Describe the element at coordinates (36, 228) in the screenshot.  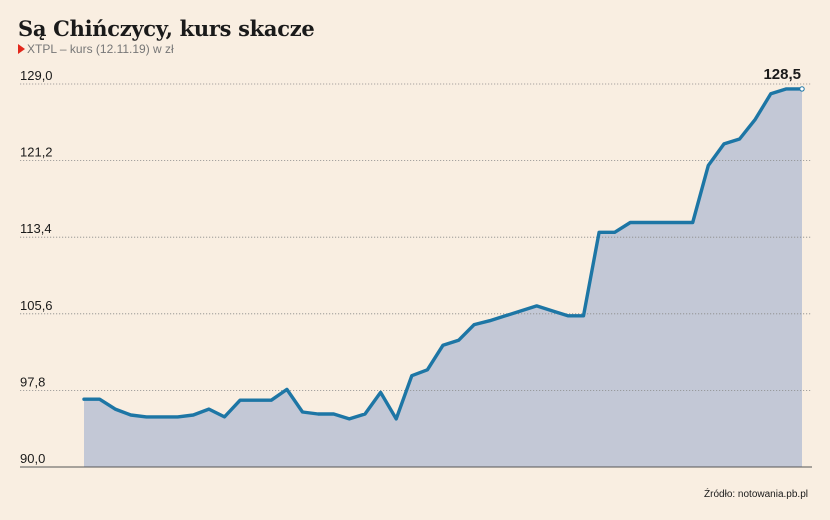
I see `y-tick-label: 113,4` at that location.